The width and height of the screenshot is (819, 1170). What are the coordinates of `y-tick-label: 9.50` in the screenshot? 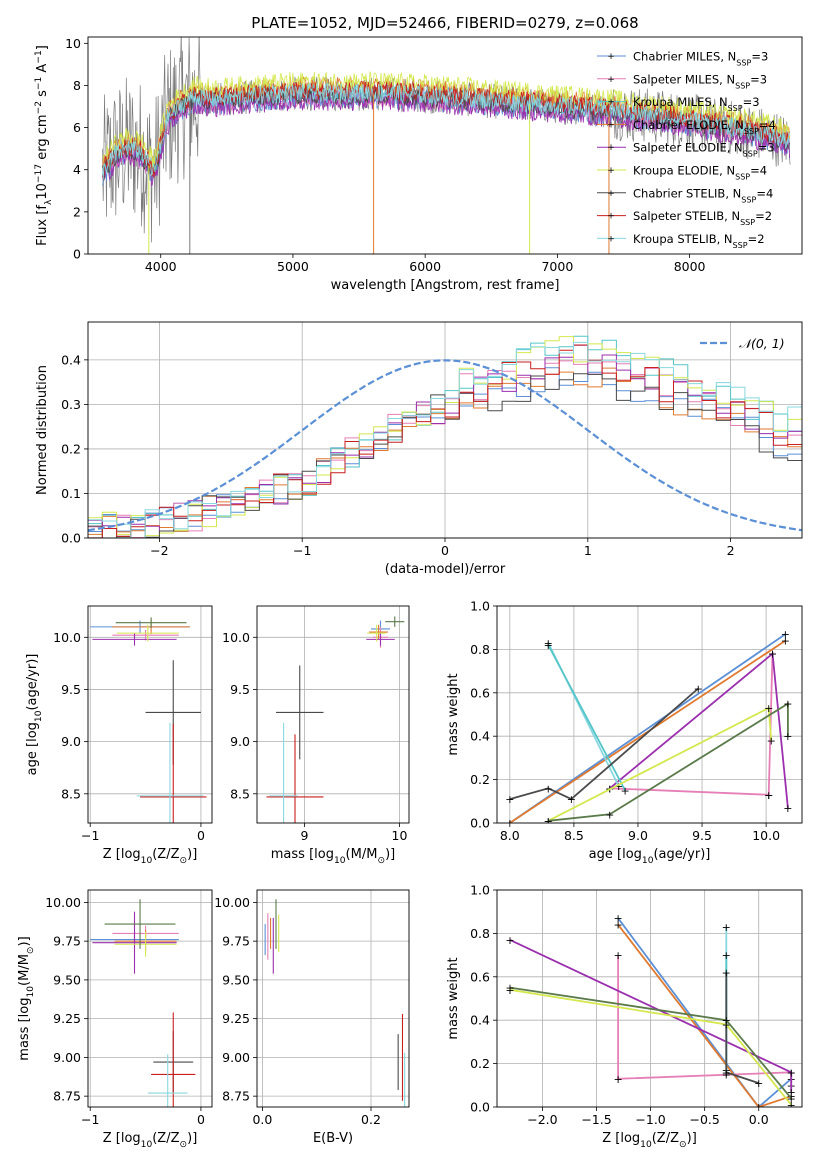 It's located at (67, 979).